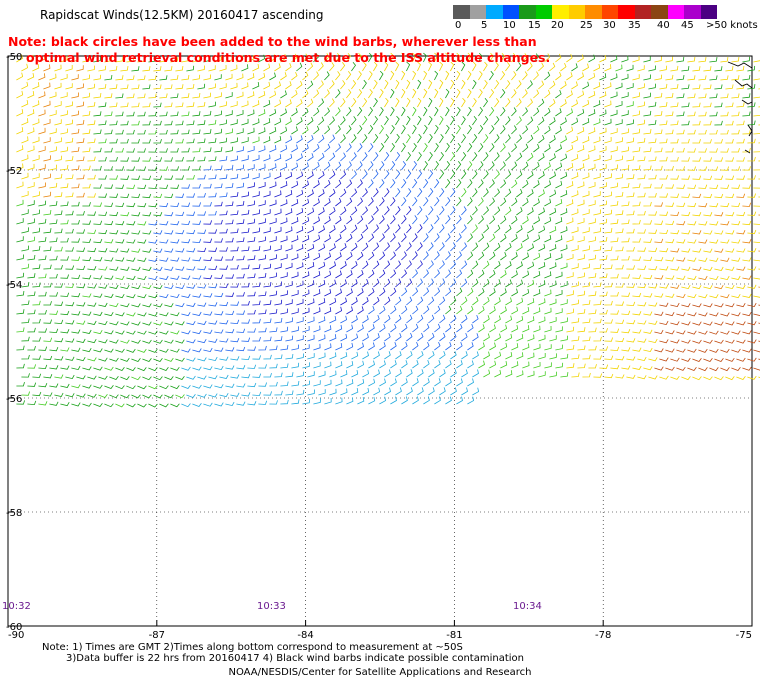 The width and height of the screenshot is (760, 688). What do you see at coordinates (14, 513) in the screenshot?
I see `lat-label: -58` at bounding box center [14, 513].